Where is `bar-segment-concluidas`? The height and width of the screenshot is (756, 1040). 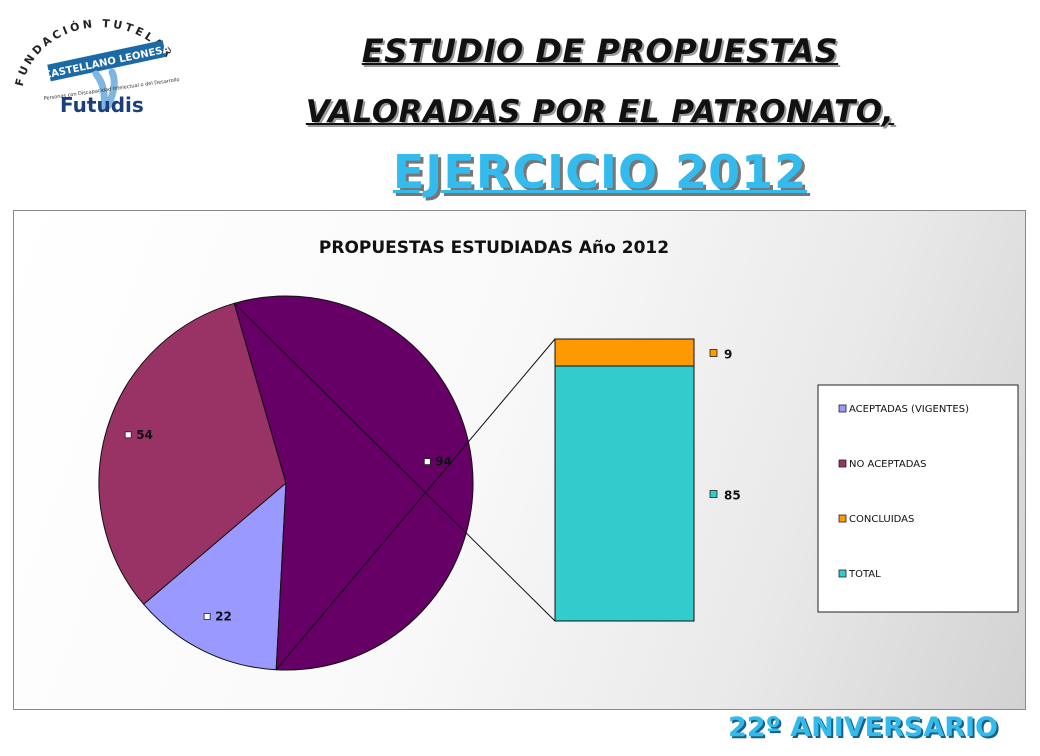
bar-segment-concluidas is located at coordinates (624, 352).